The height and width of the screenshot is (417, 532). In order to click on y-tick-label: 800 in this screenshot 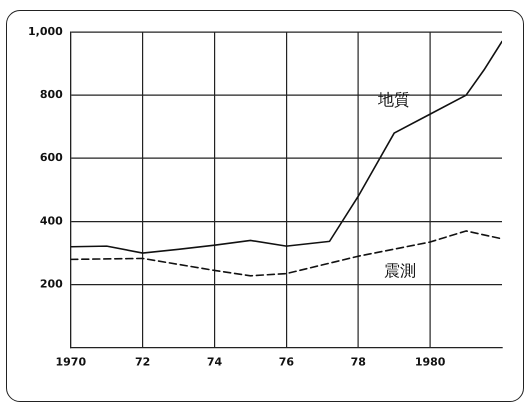, I will do `click(52, 95)`.